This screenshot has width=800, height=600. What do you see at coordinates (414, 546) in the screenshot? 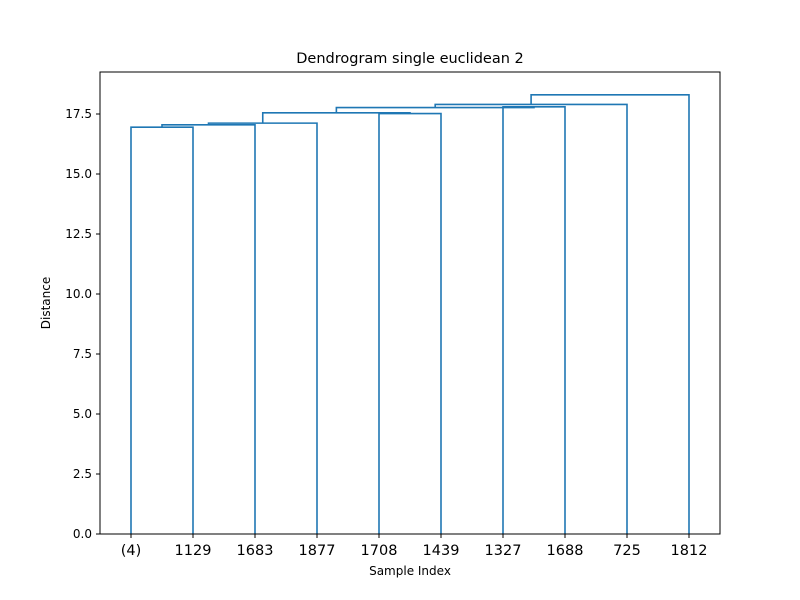
I see `x-axis: (4) 1129 1683 1877 1708 1439 1327 1688 725 1812` at bounding box center [414, 546].